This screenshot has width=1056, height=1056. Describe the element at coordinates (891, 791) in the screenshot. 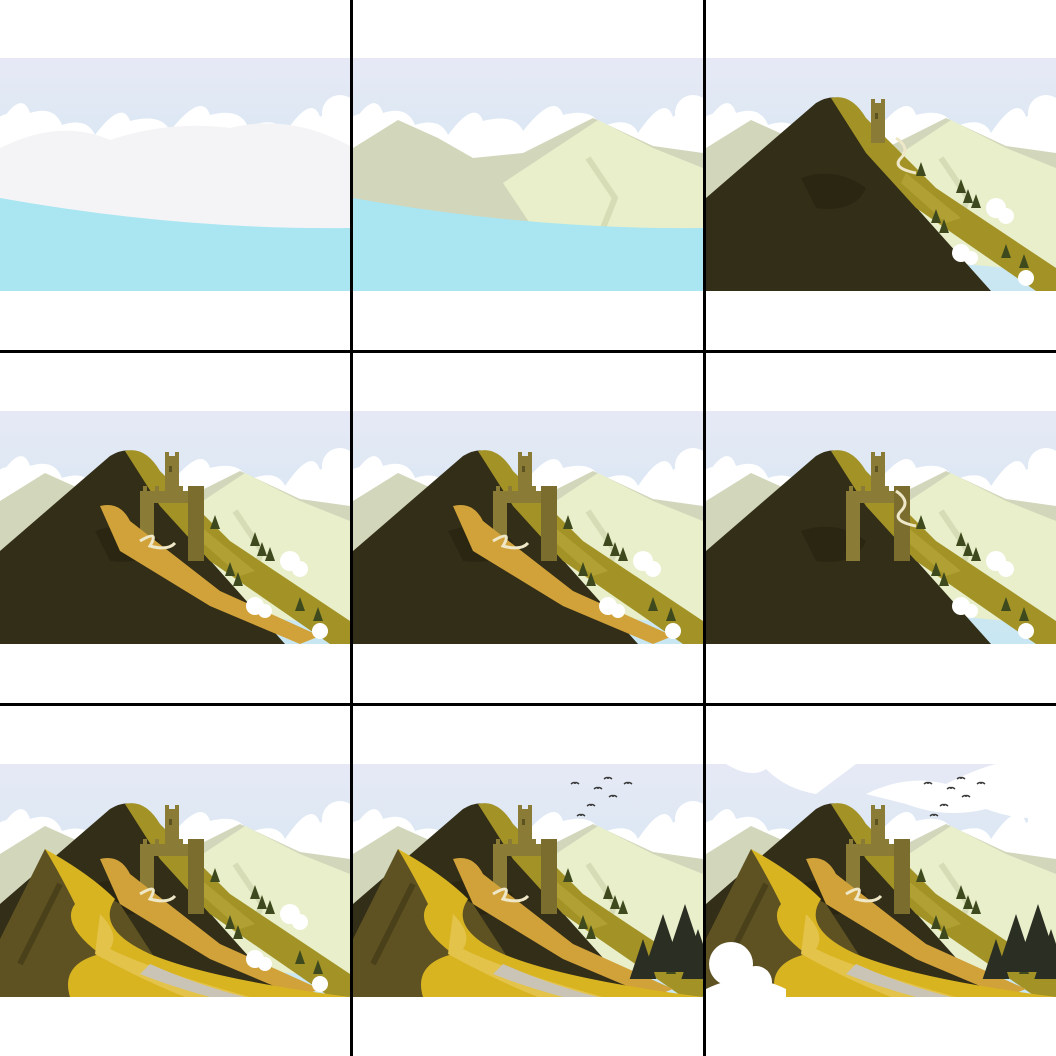

I see `sky-clouds` at that location.